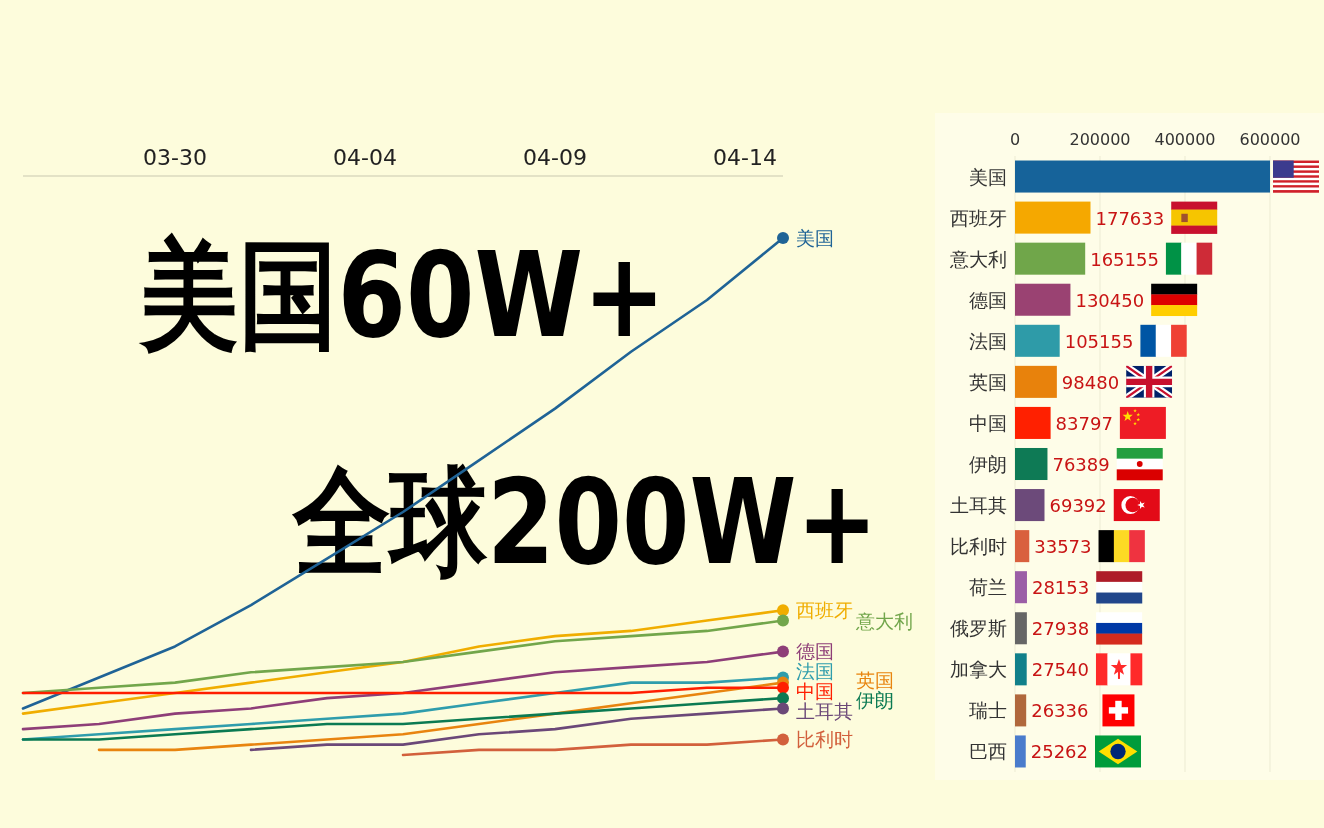  Describe the element at coordinates (1090, 382) in the screenshot. I see `value-label: 98480` at that location.